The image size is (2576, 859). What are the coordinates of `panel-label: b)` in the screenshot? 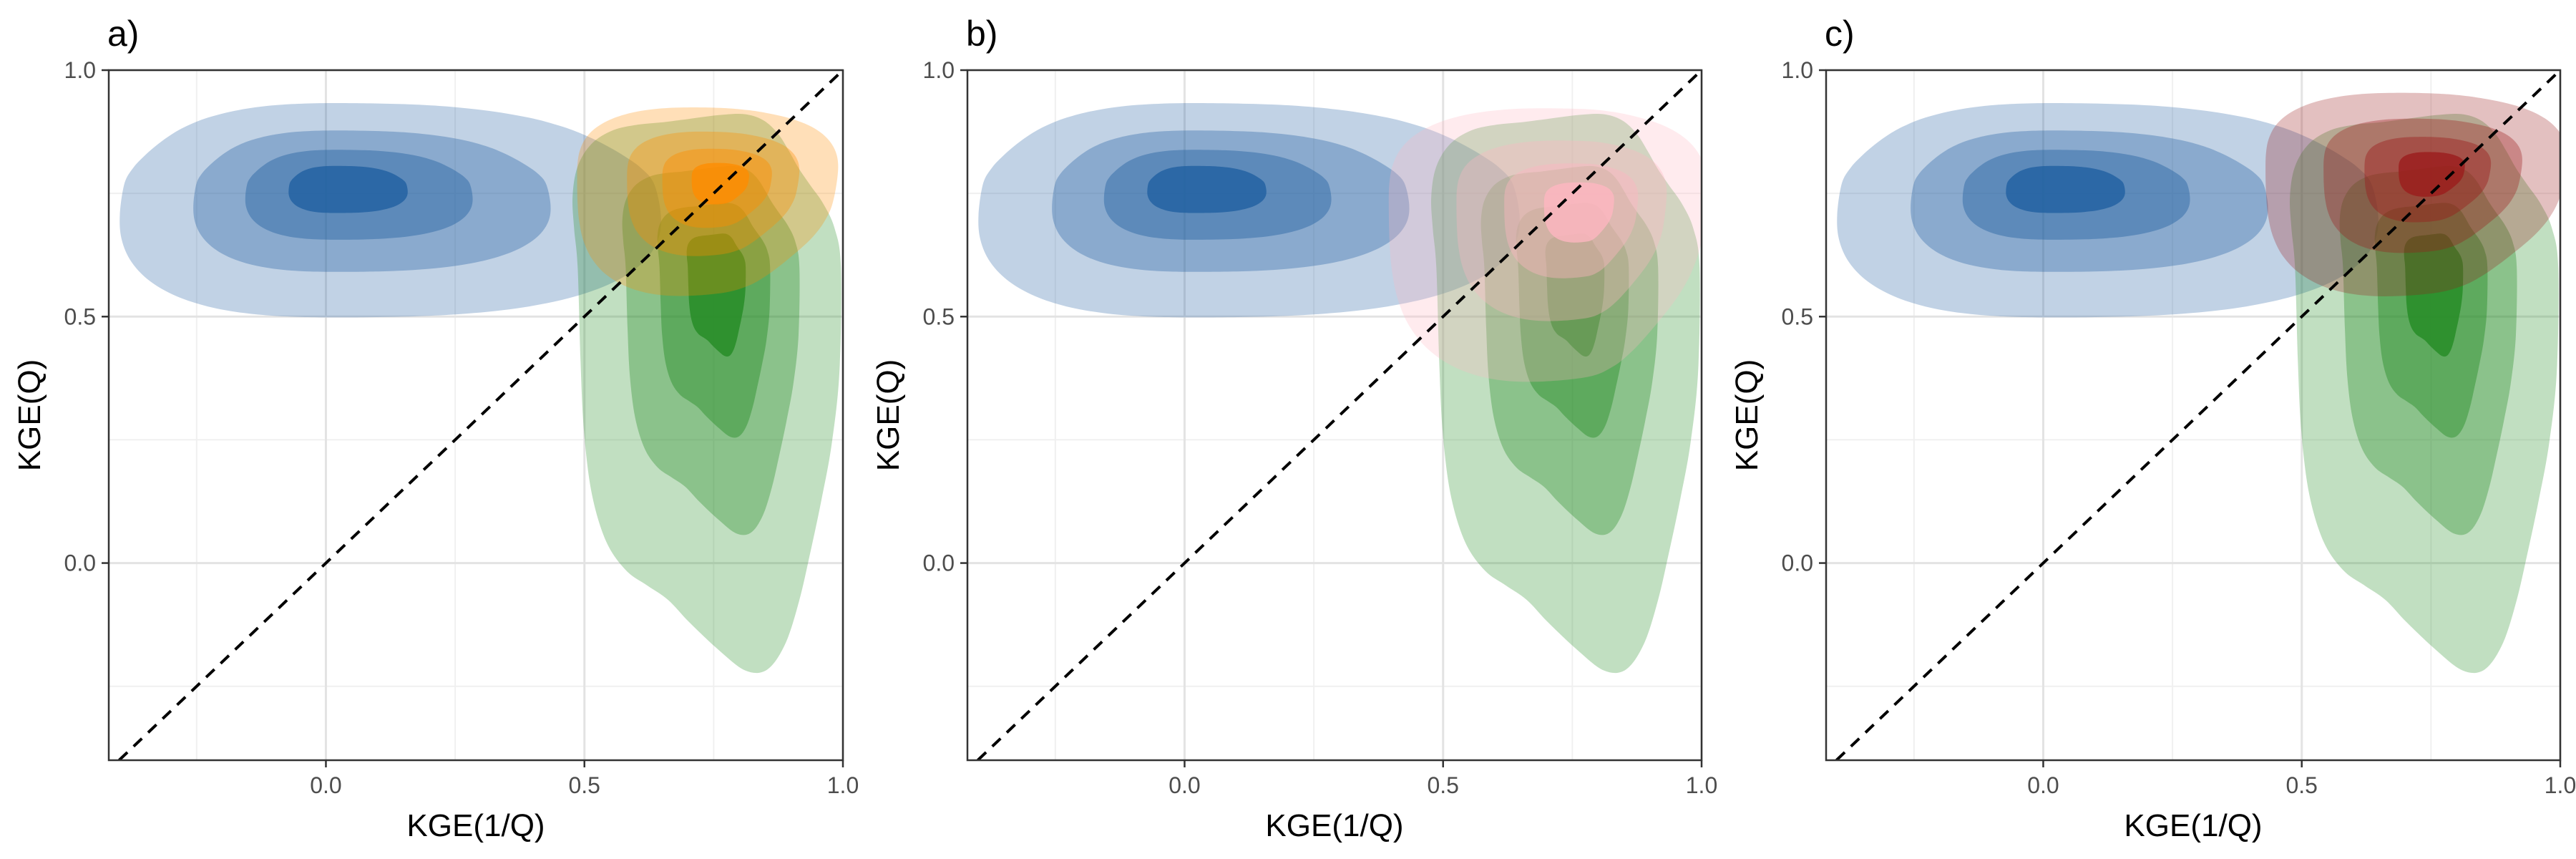 It's located at (981, 34).